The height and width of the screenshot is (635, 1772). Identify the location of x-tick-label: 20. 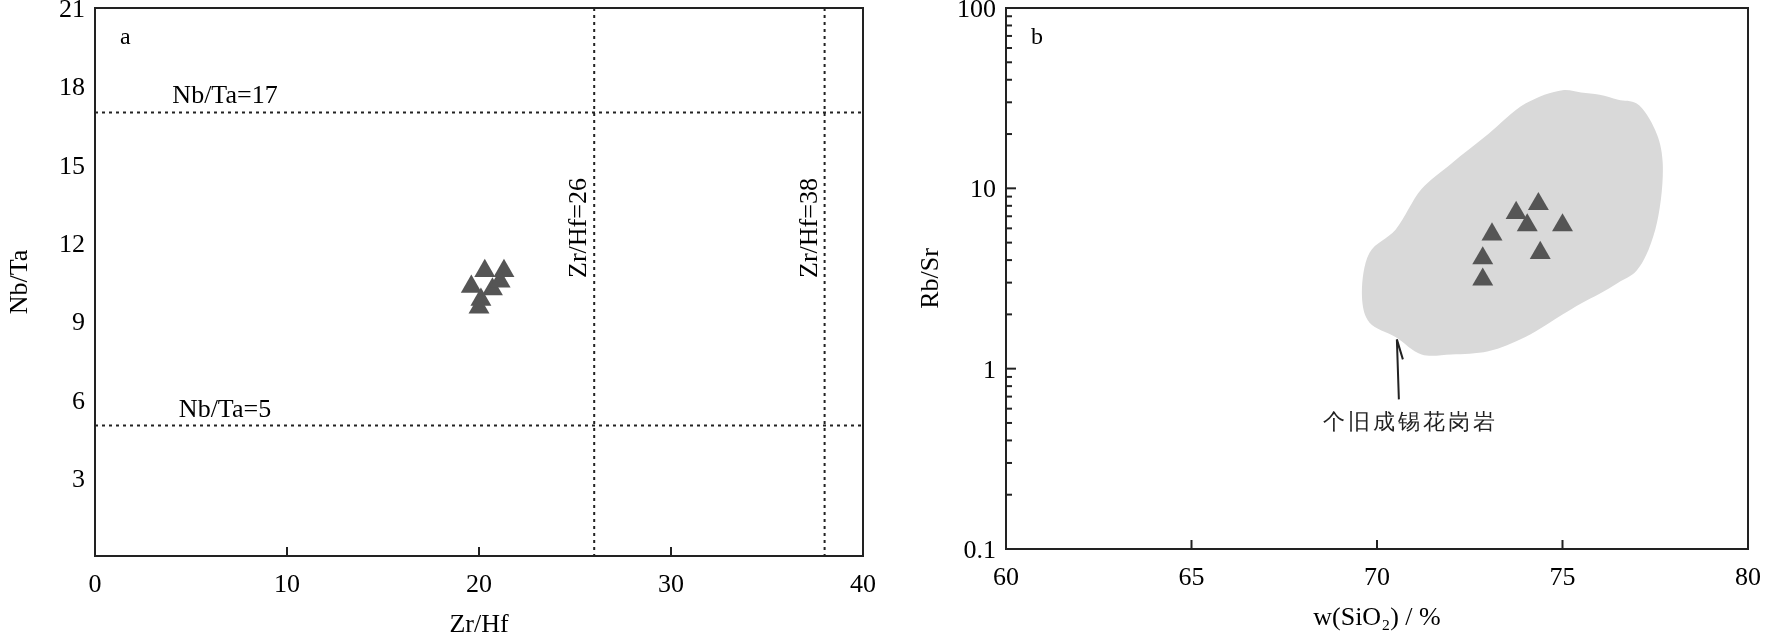
(479, 583).